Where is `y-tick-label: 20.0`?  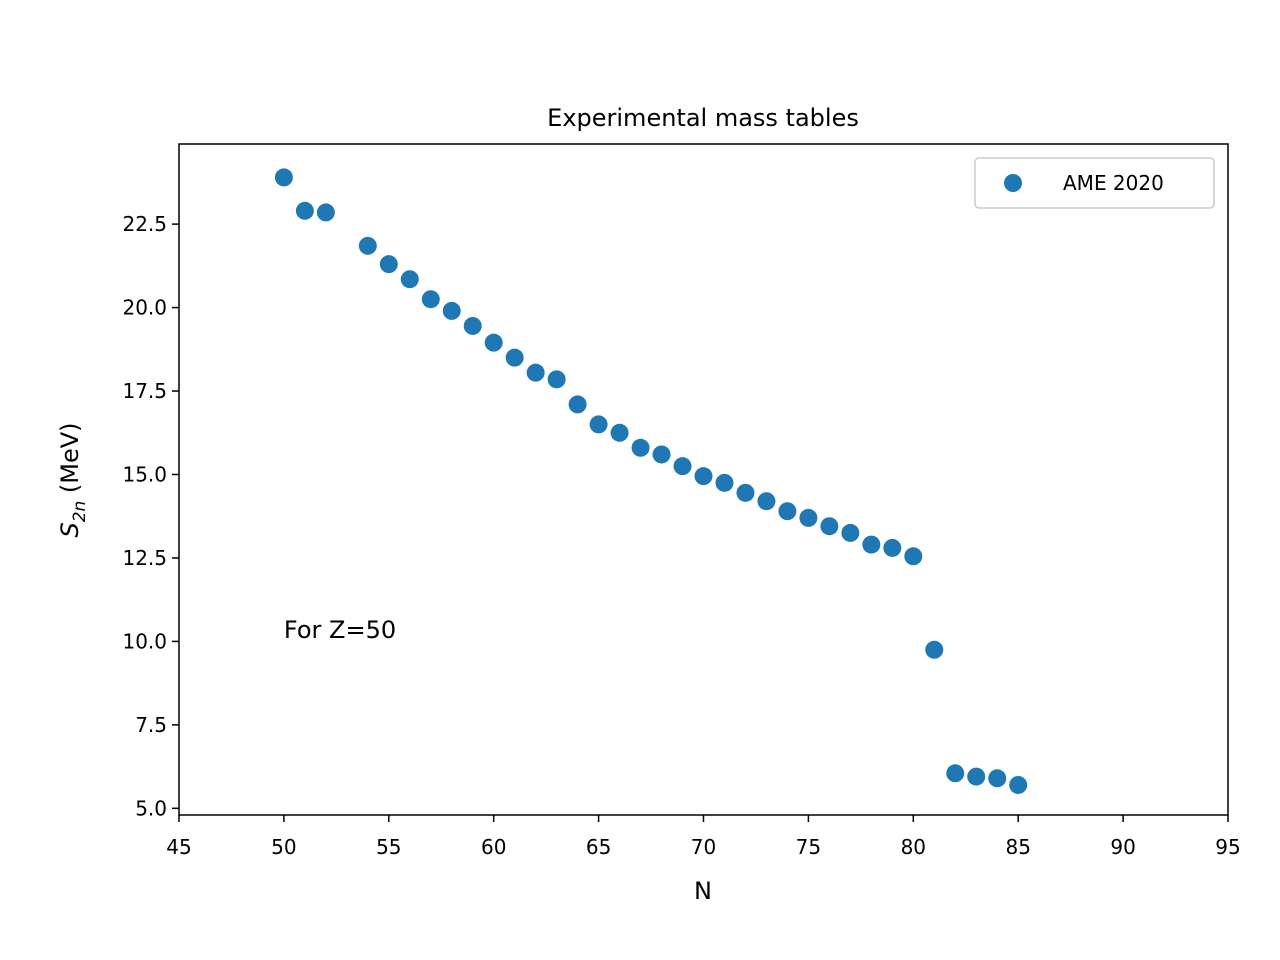 y-tick-label: 20.0 is located at coordinates (144, 308).